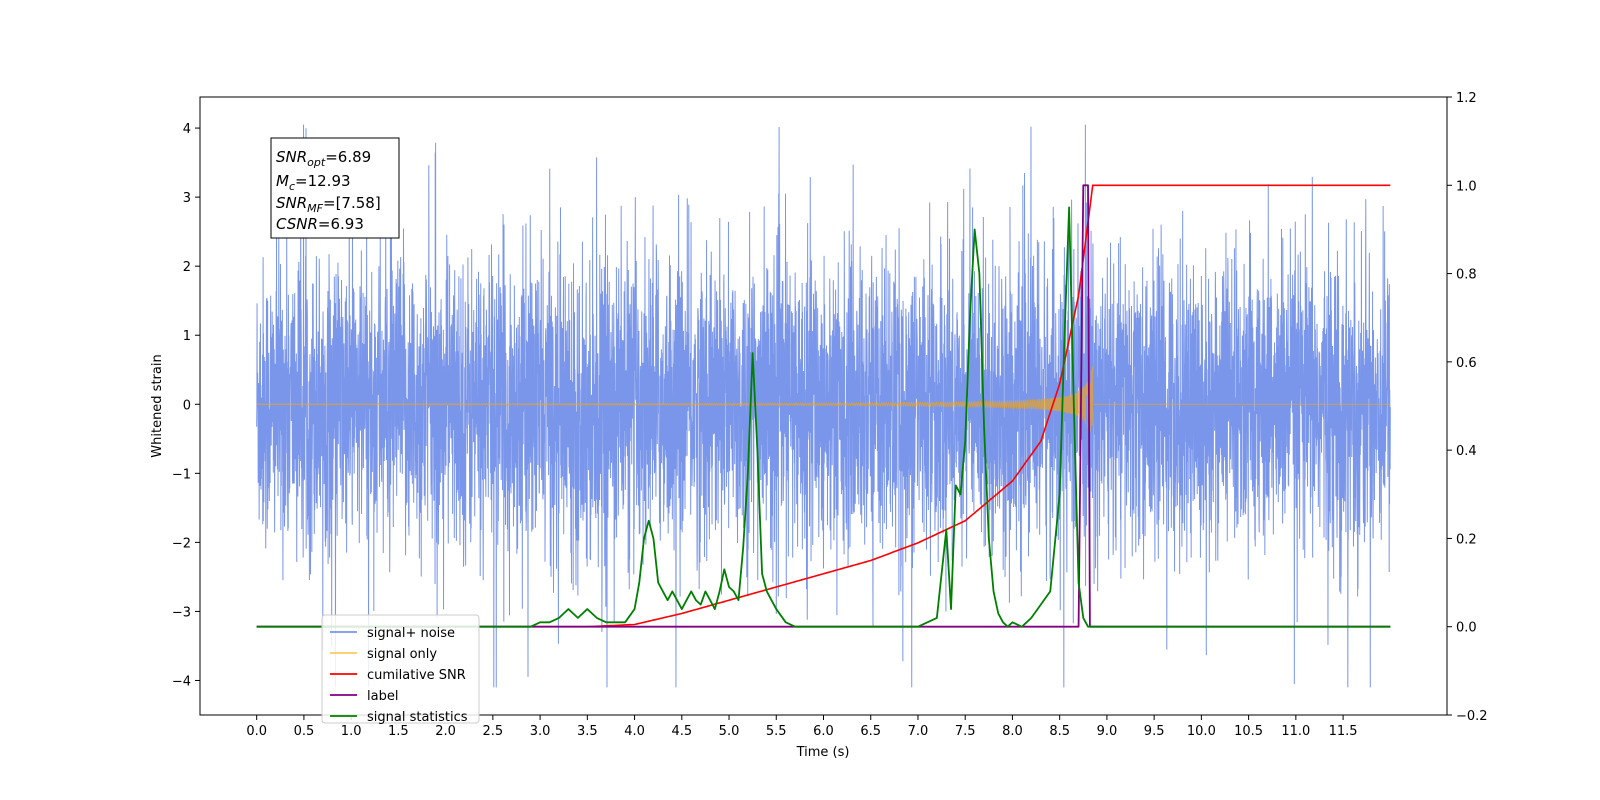 This screenshot has height=800, width=1600. I want to click on y-tick-label: −2, so click(181, 543).